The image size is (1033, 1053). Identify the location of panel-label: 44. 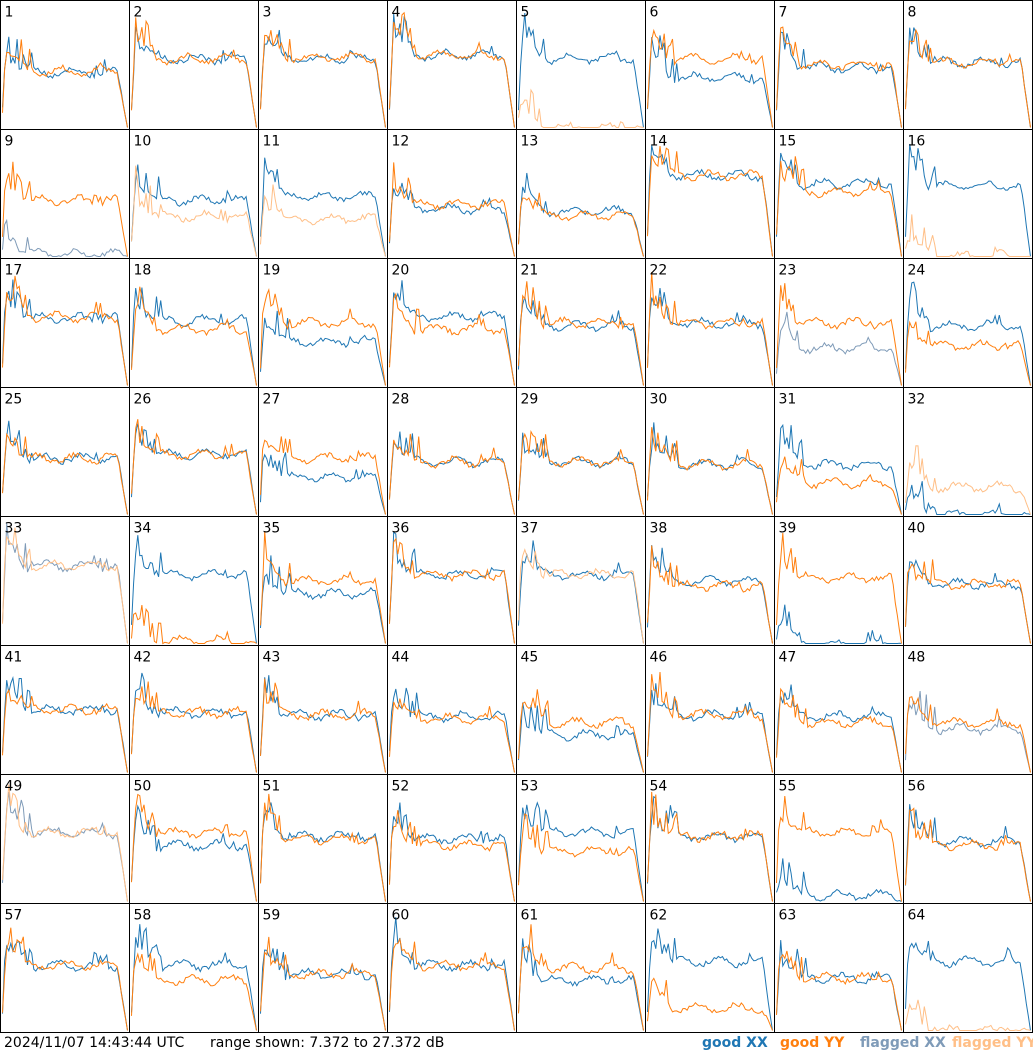
(401, 658).